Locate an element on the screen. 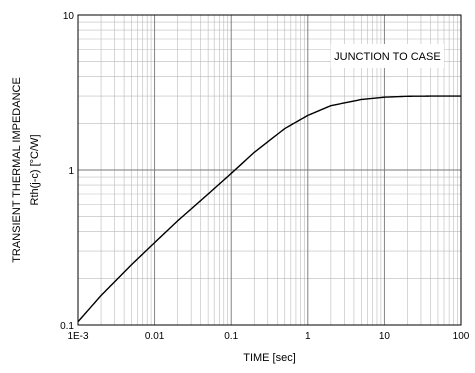 Image resolution: width=475 pixels, height=373 pixels. annotation-label: JUNCTION TO CASE is located at coordinates (387, 57).